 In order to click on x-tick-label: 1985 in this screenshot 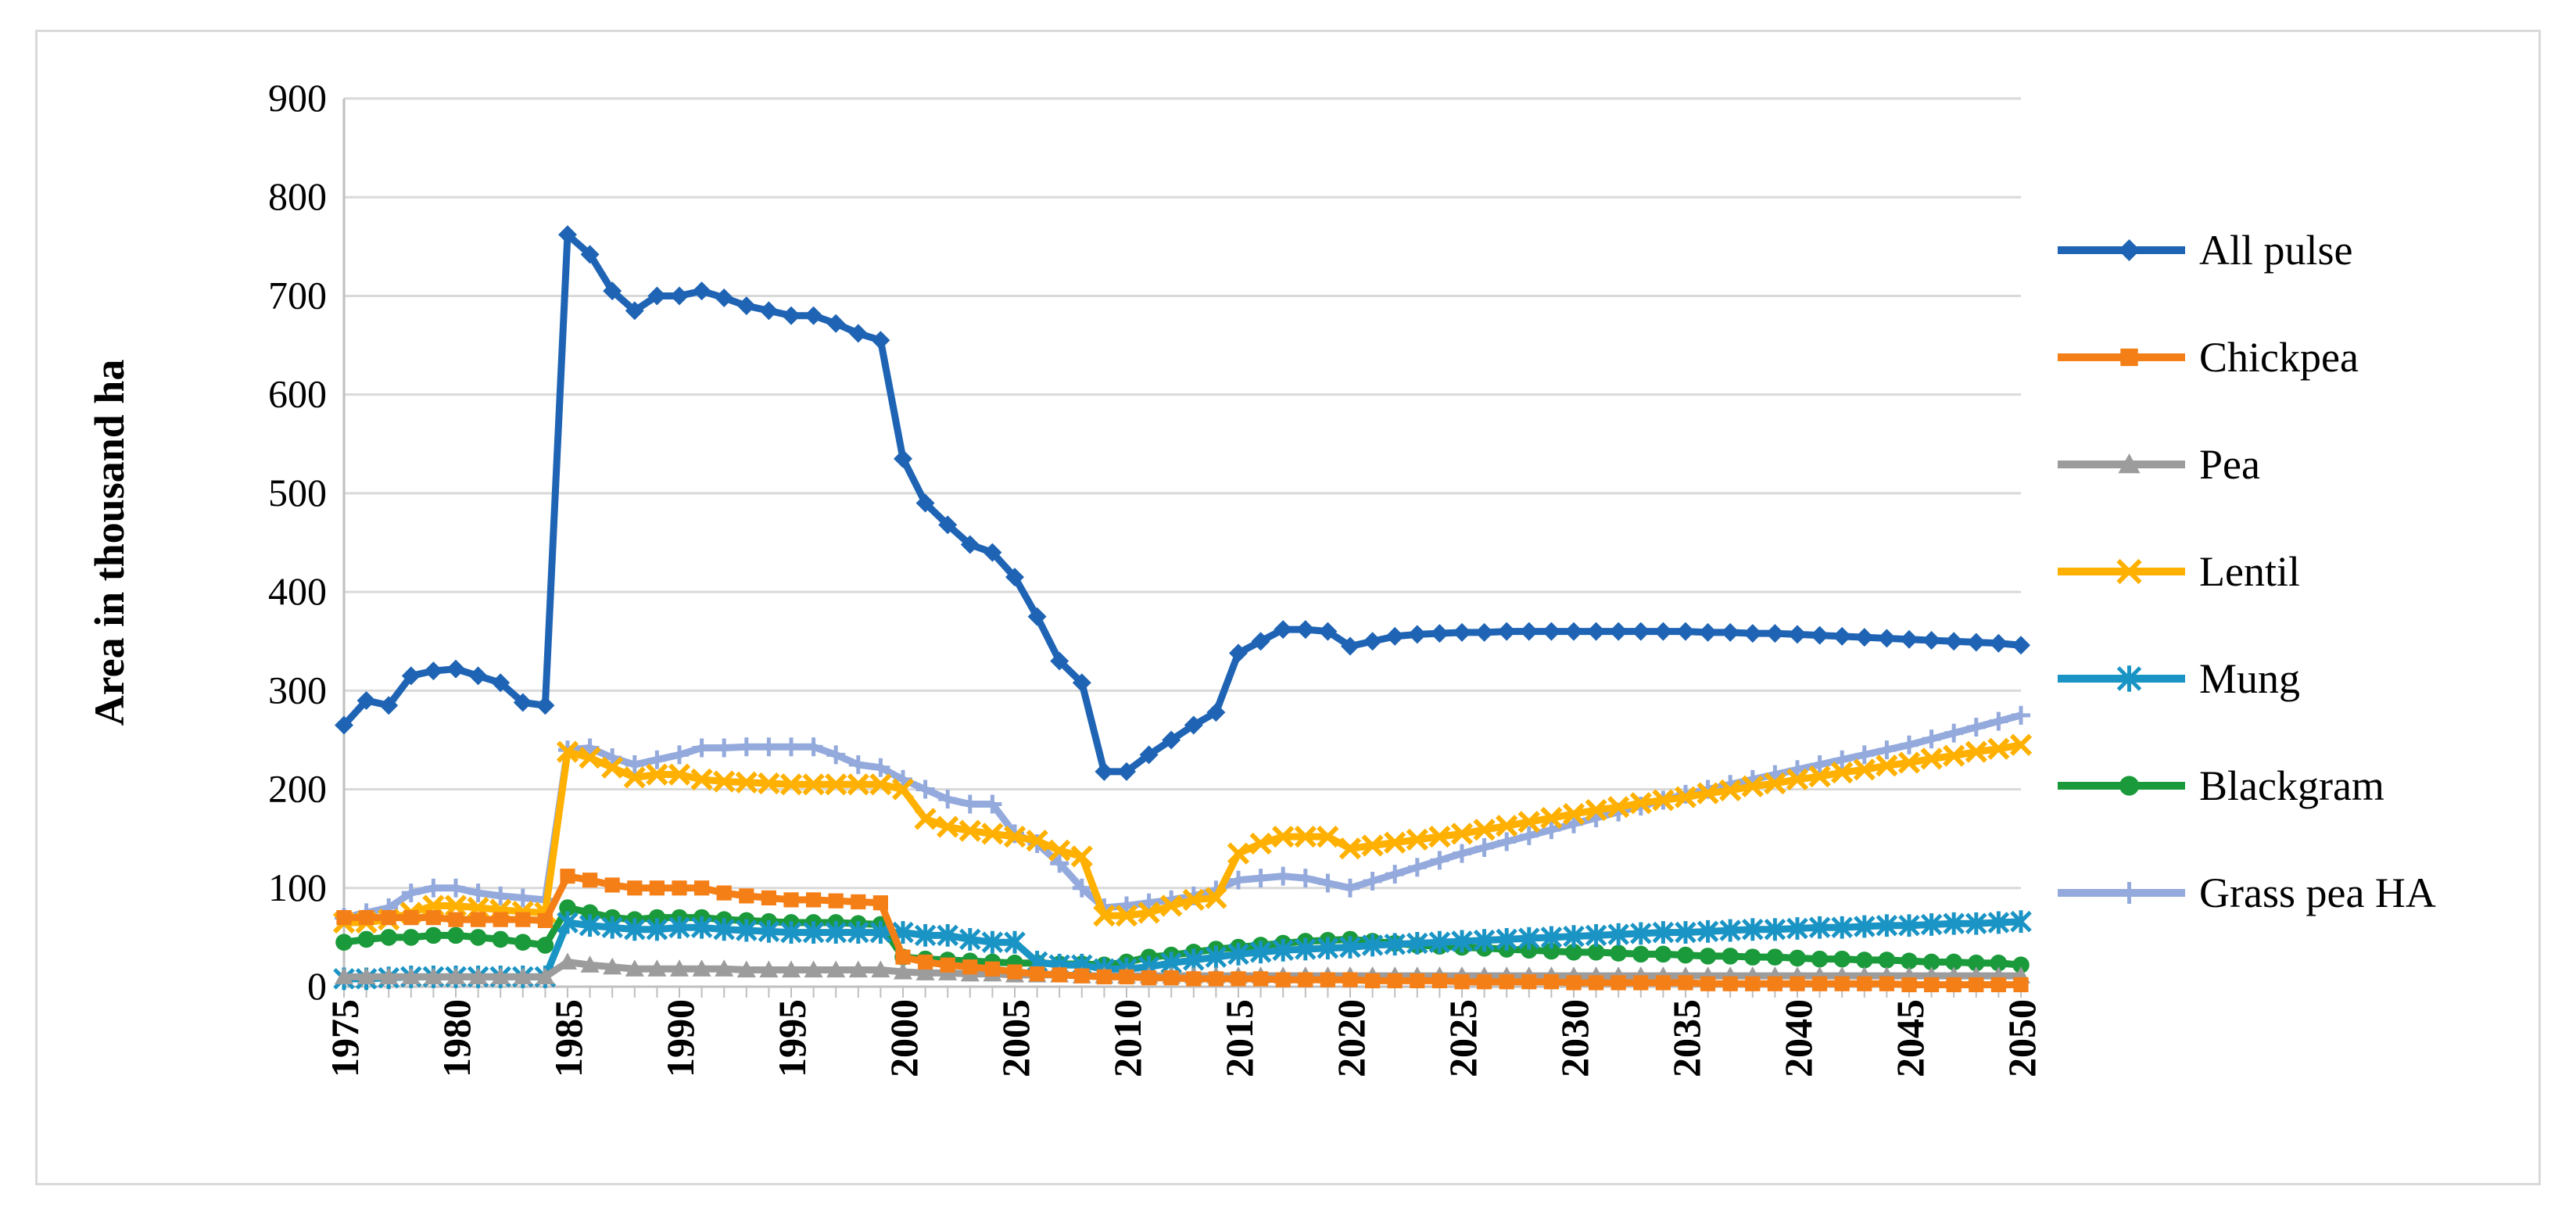, I will do `click(568, 1038)`.